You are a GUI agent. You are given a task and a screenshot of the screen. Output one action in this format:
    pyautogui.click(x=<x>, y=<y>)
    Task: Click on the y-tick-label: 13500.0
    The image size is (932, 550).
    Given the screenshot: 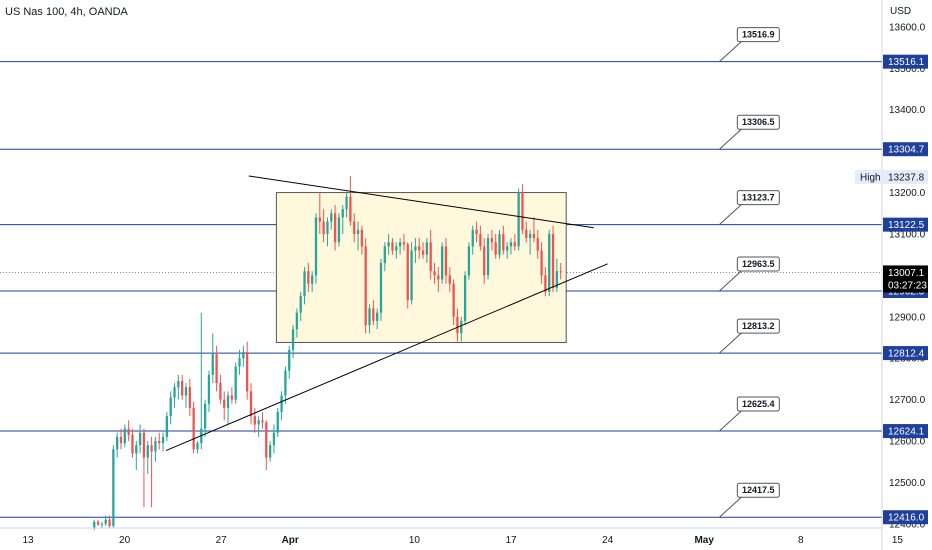 What is the action you would take?
    pyautogui.click(x=907, y=69)
    